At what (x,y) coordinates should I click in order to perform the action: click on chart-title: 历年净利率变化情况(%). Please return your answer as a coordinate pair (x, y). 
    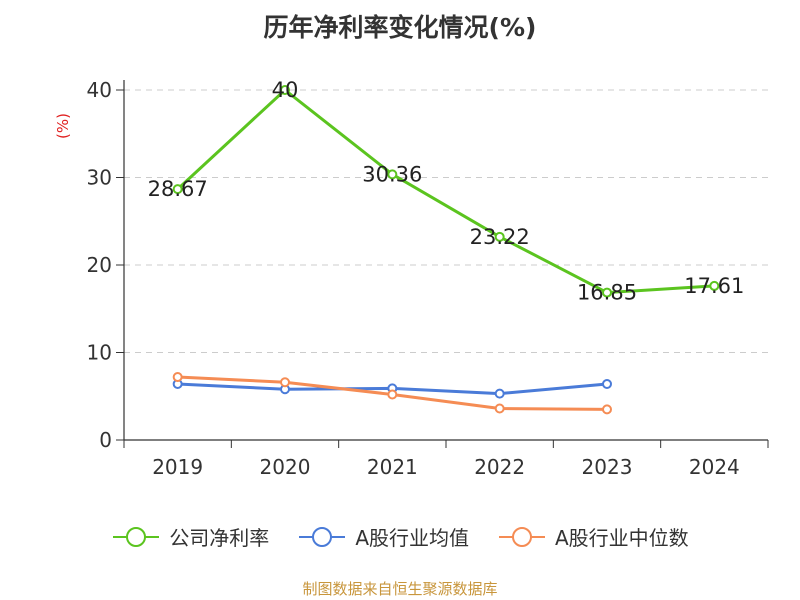
    Looking at the image, I should click on (400, 27).